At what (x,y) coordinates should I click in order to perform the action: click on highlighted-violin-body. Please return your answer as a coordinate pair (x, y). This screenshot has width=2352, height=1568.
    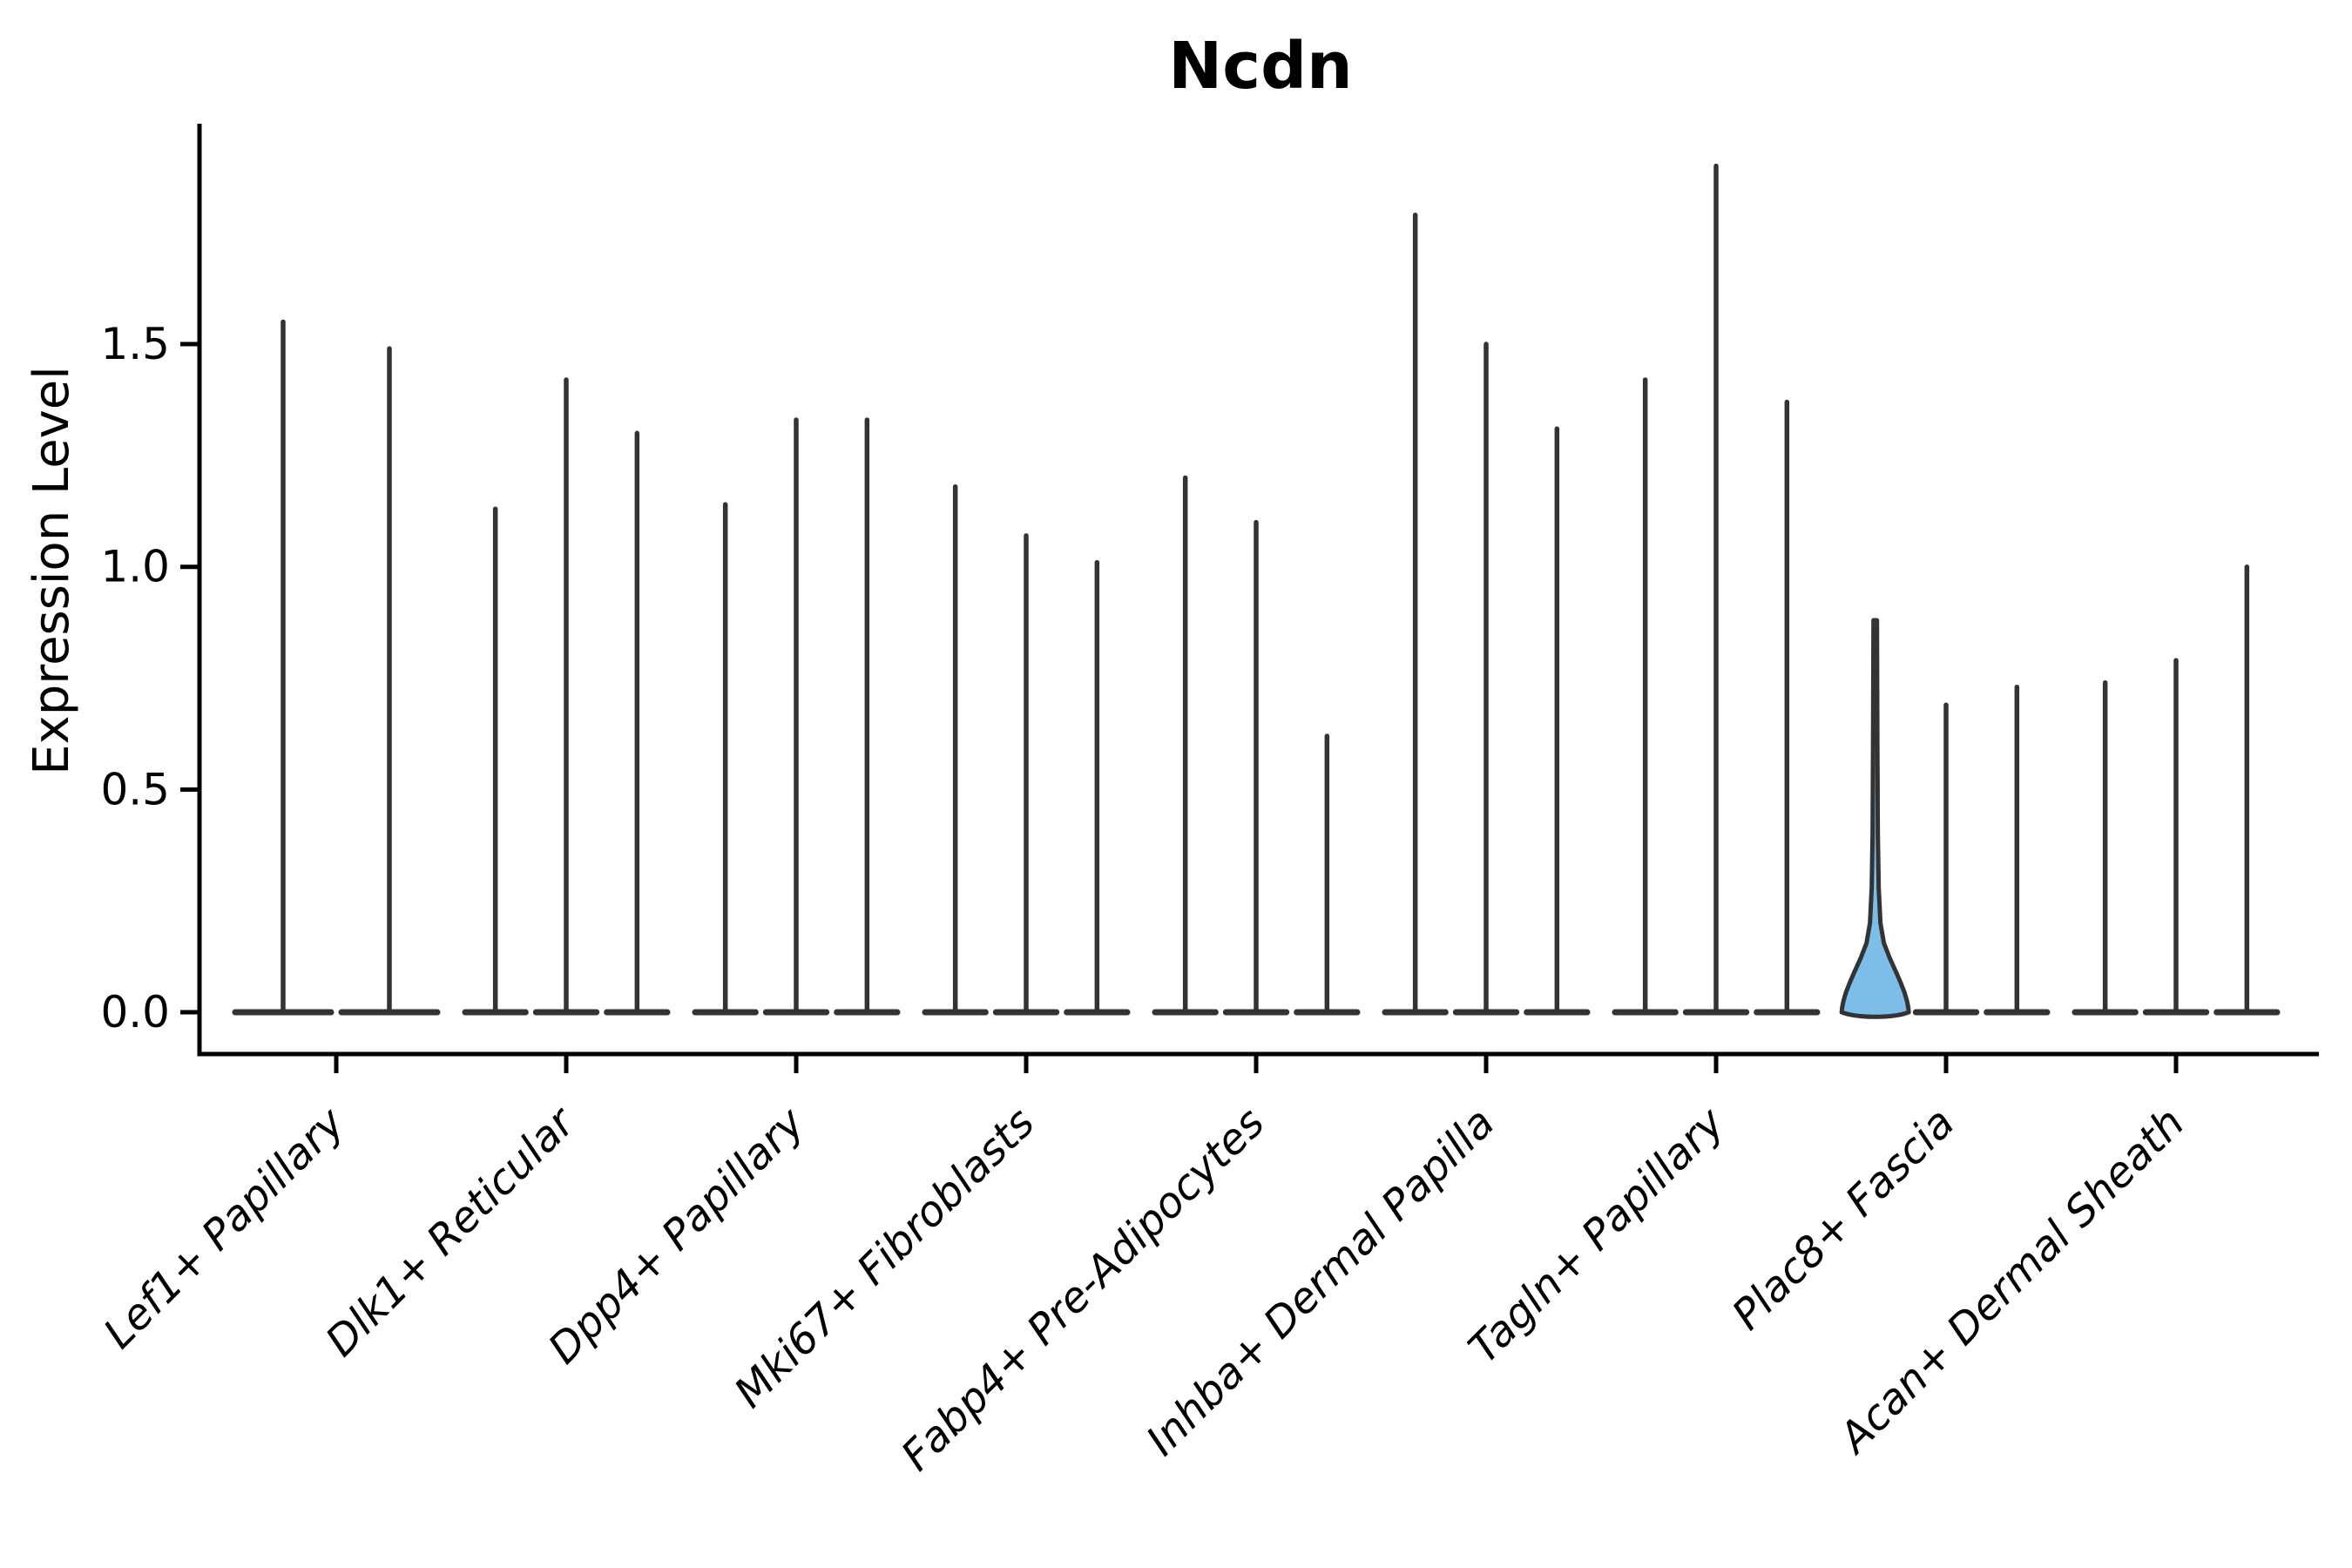
    Looking at the image, I should click on (1875, 818).